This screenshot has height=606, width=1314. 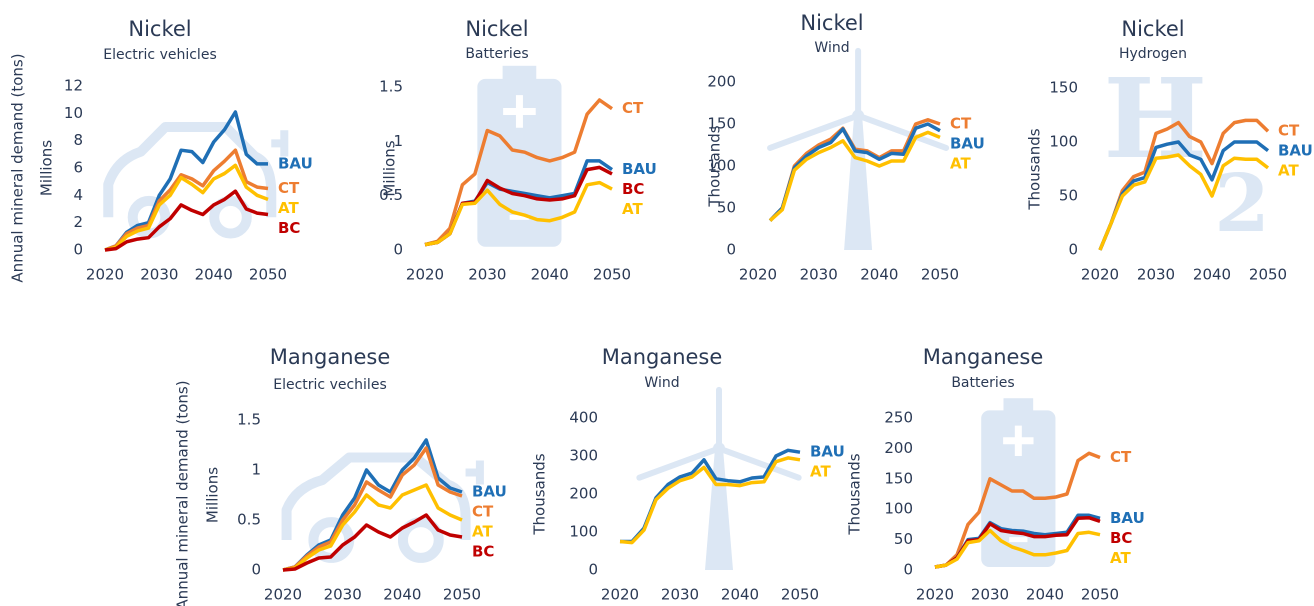 I want to click on y-tick-label: 4, so click(x=78, y=195).